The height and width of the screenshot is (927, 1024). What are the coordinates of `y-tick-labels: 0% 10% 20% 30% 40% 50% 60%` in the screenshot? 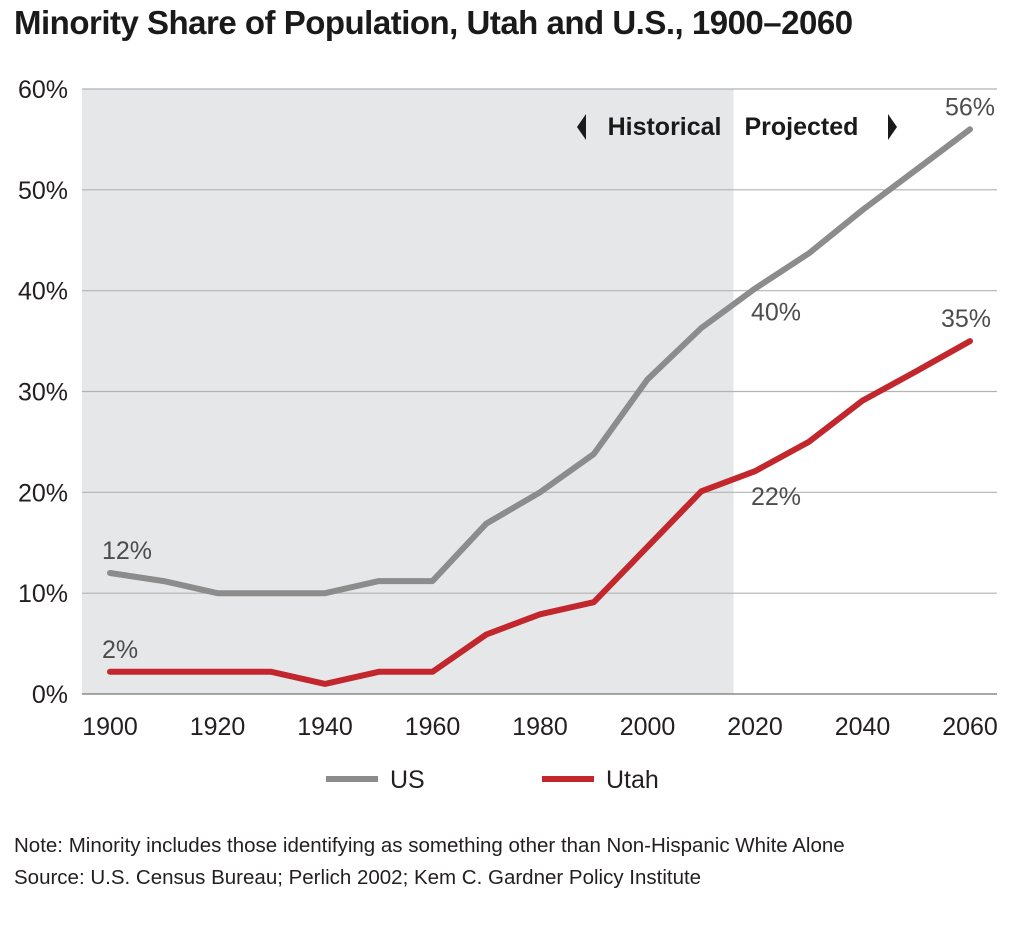 It's located at (43, 392).